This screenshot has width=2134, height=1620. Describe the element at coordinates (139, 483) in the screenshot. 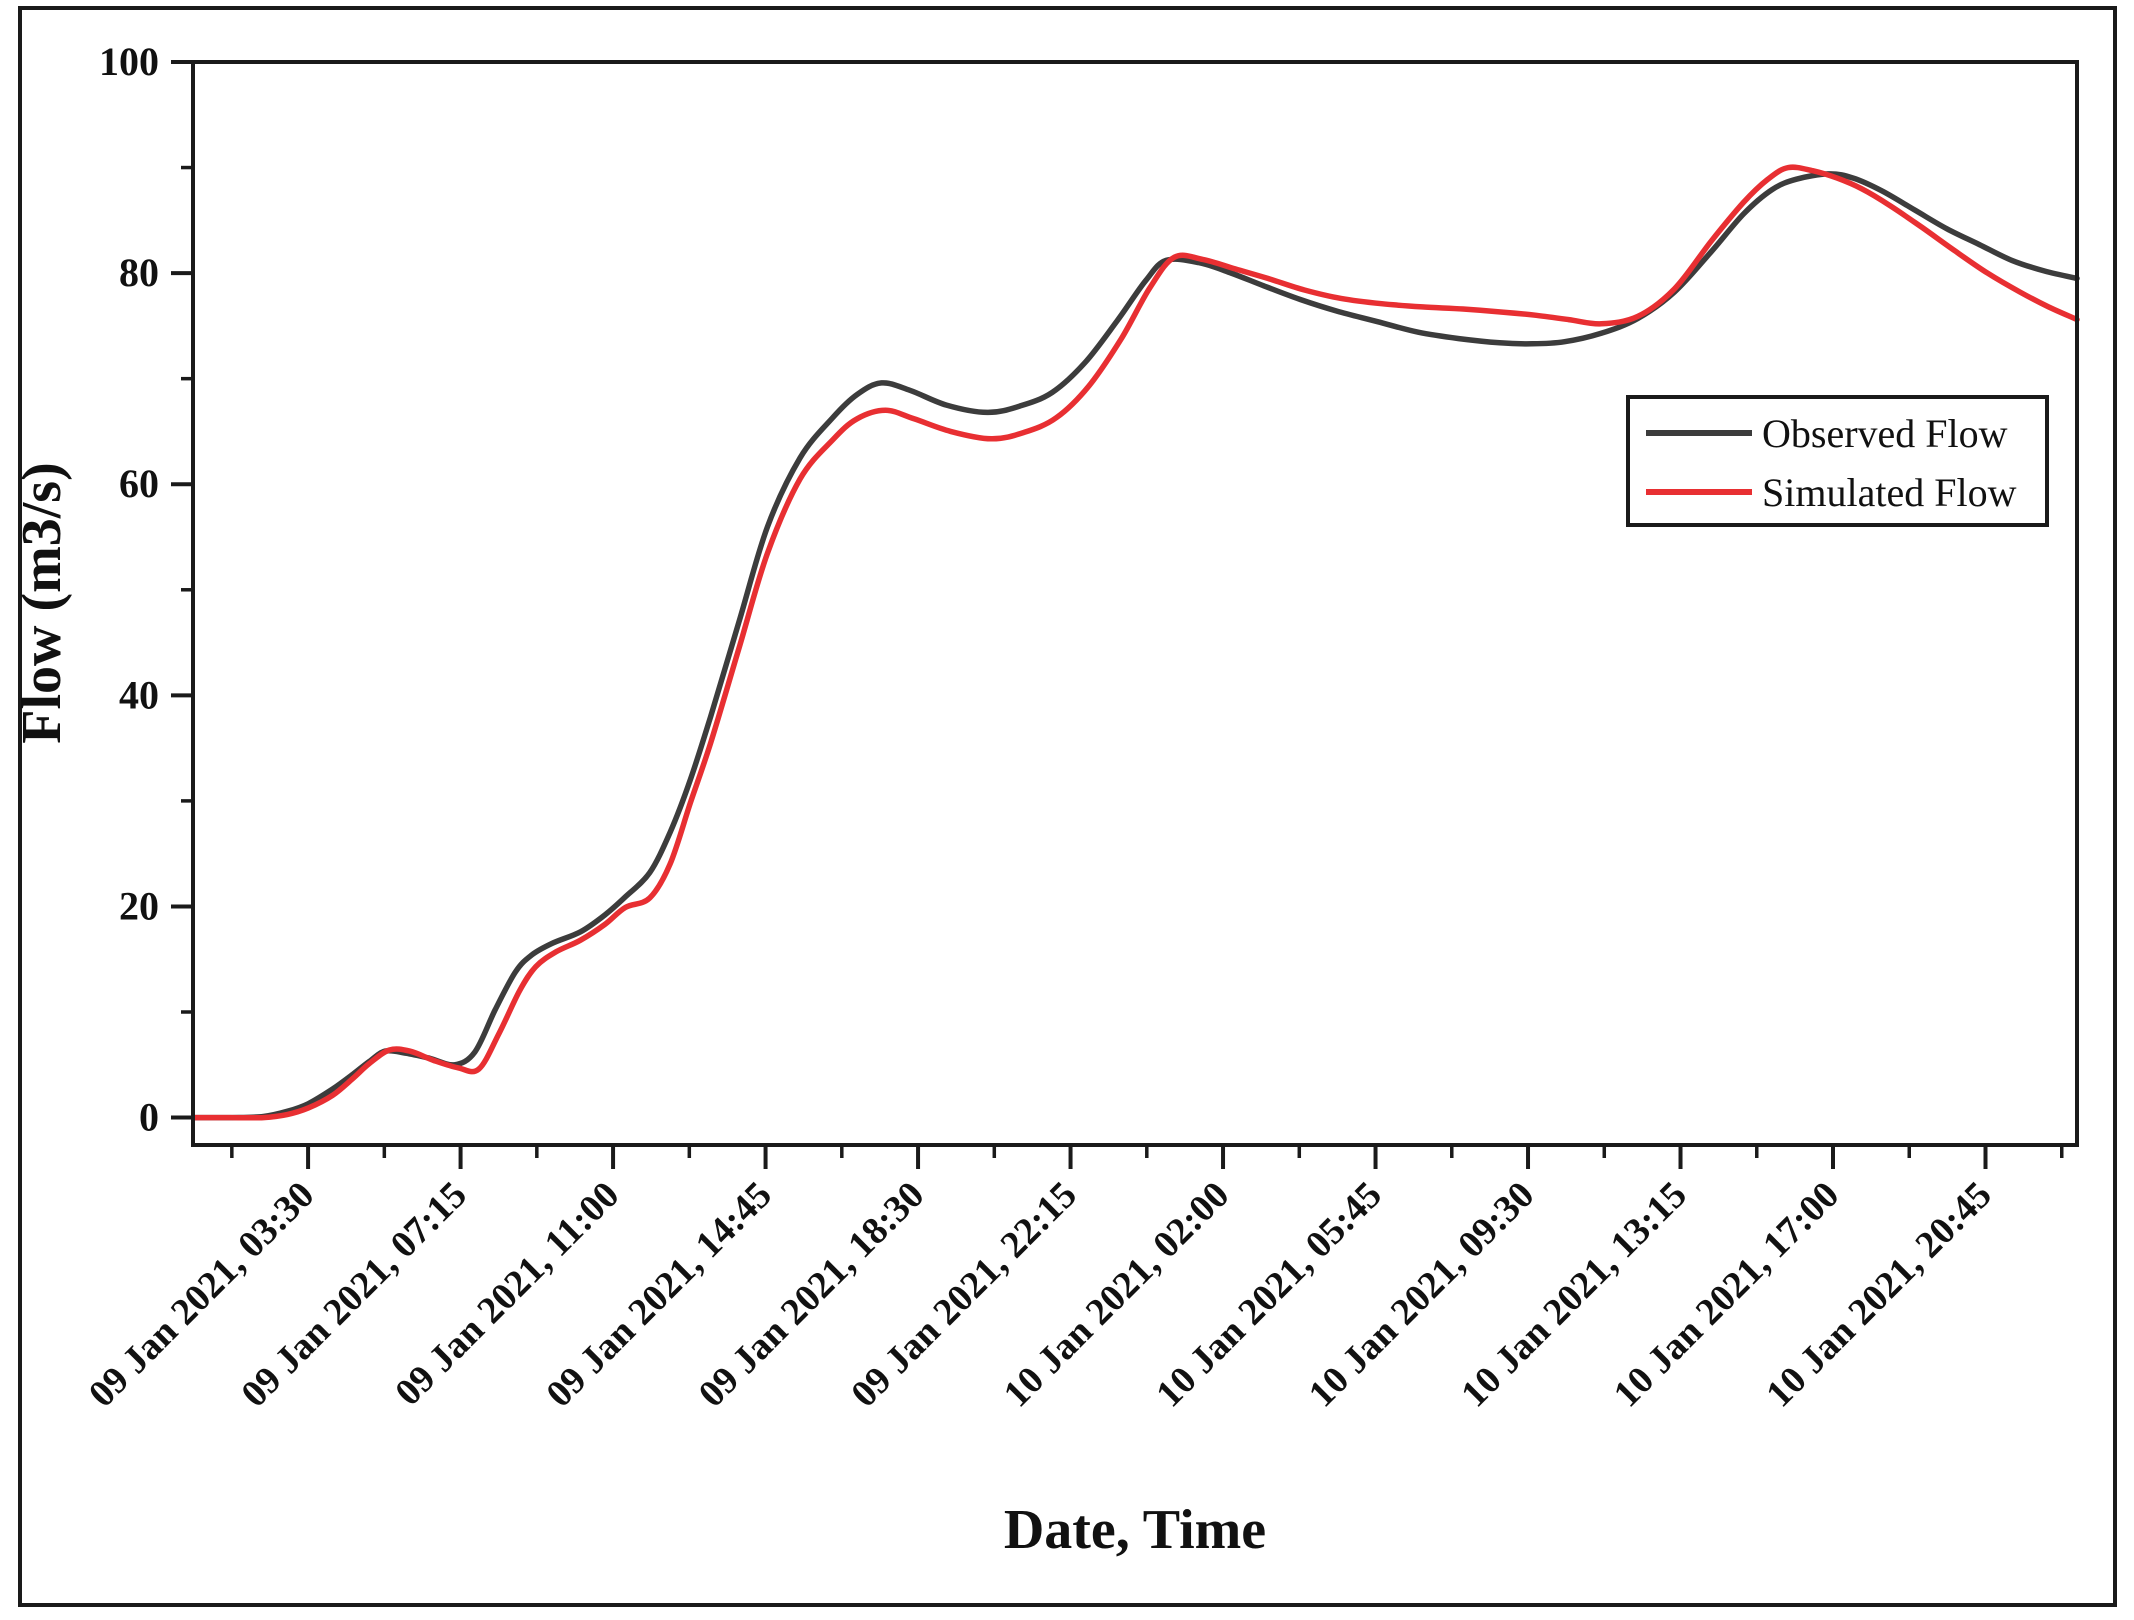

I see `y-tick-label: 60` at that location.